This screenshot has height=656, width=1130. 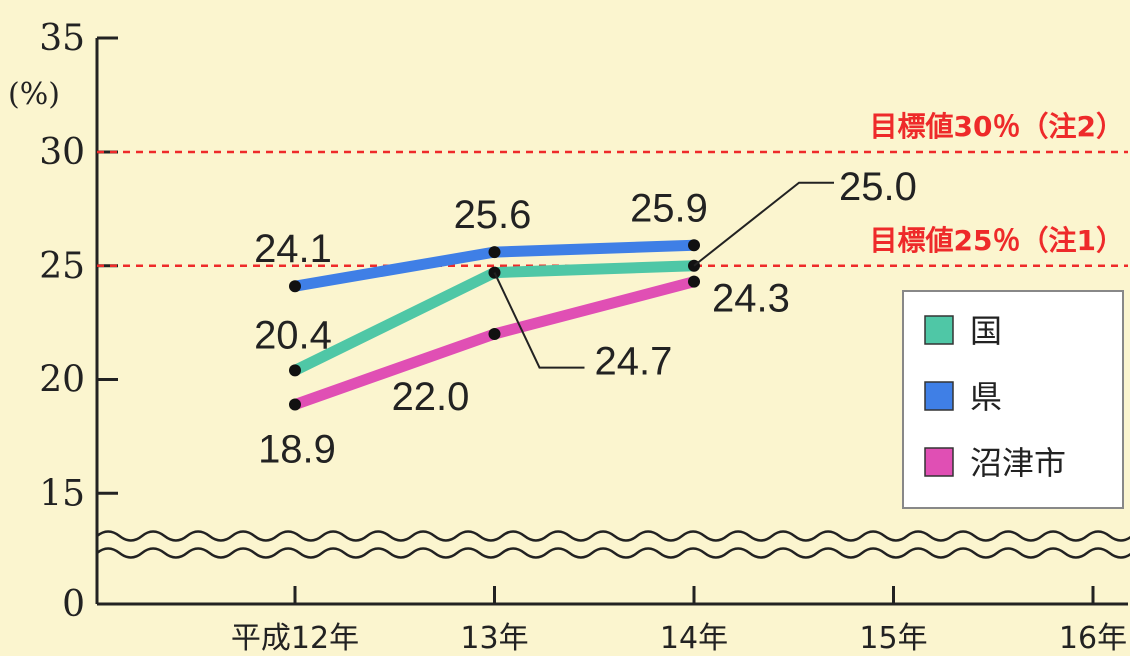 I want to click on y-tick-label: 15, so click(x=62, y=493).